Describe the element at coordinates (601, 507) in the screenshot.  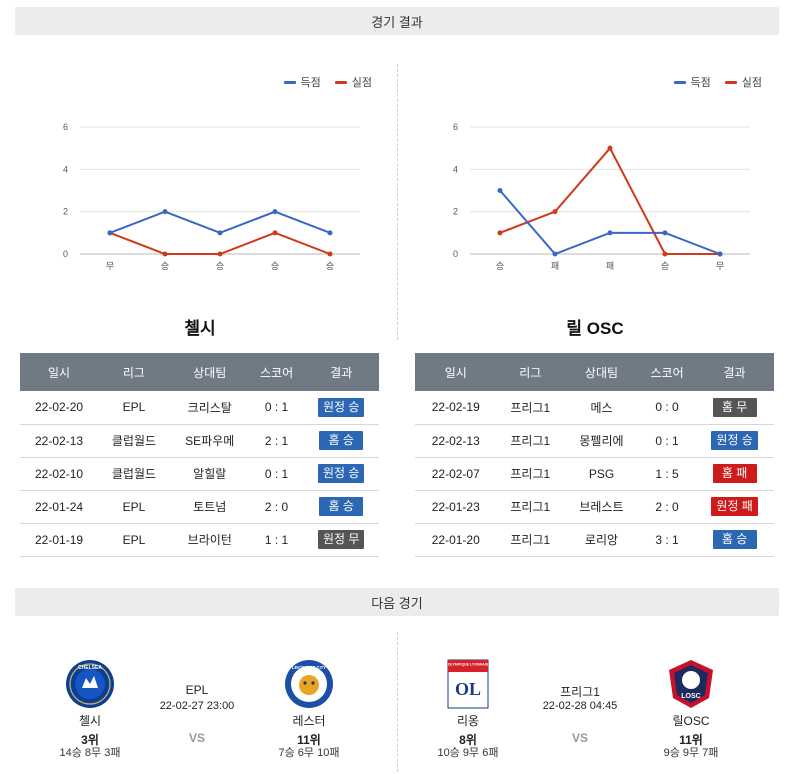
I see `opponent-cell: 브레스트` at that location.